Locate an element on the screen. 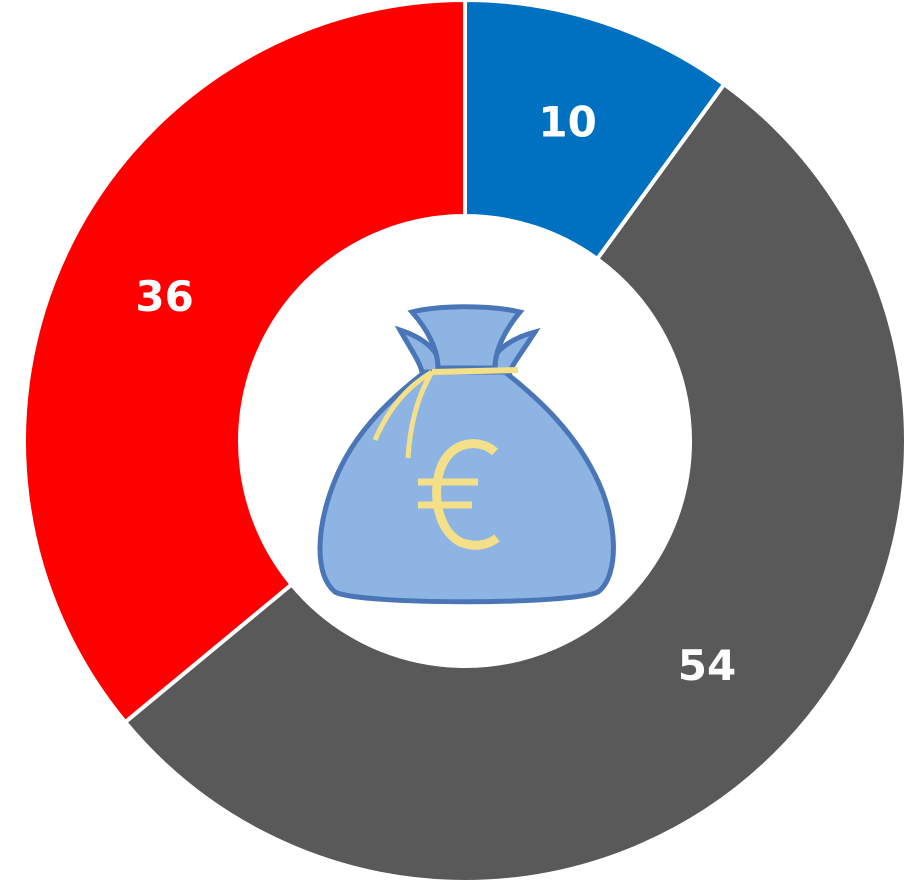 The image size is (913, 885). euro-bars is located at coordinates (448, 493).